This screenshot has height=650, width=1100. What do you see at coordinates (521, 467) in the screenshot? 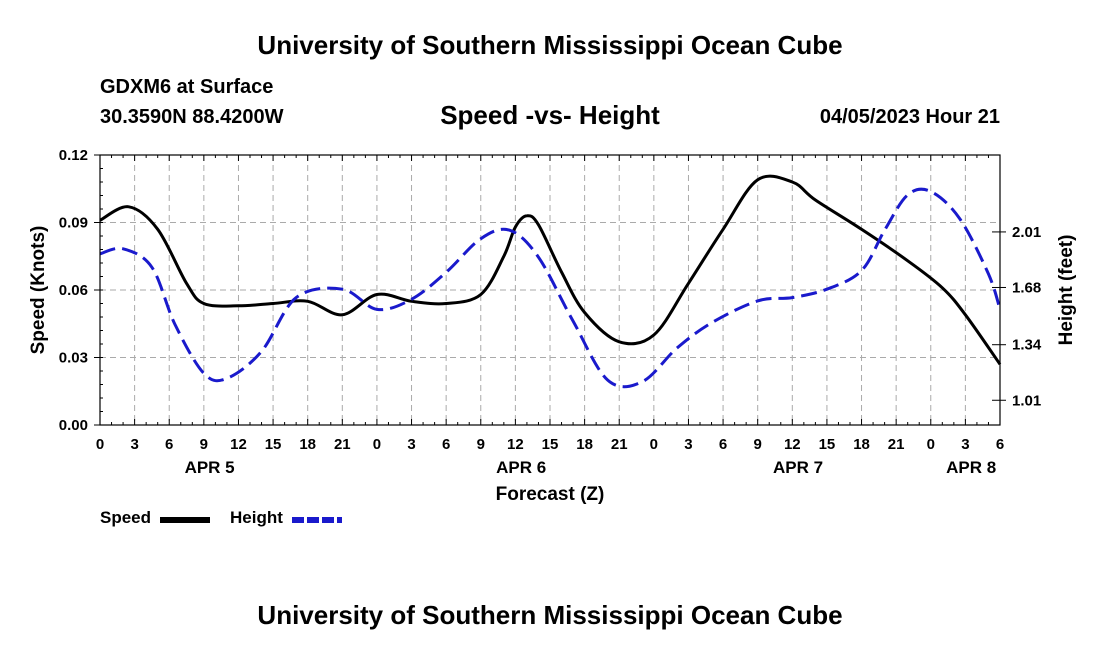
I see `day-label: APR 6` at bounding box center [521, 467].